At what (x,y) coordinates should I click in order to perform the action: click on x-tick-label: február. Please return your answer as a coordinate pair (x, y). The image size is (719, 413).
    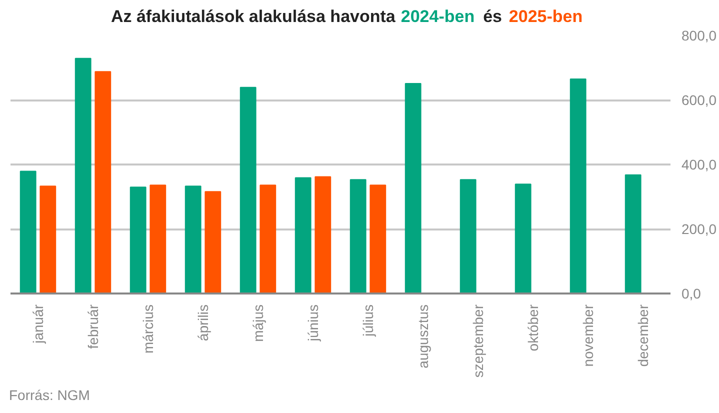
    Looking at the image, I should click on (93, 326).